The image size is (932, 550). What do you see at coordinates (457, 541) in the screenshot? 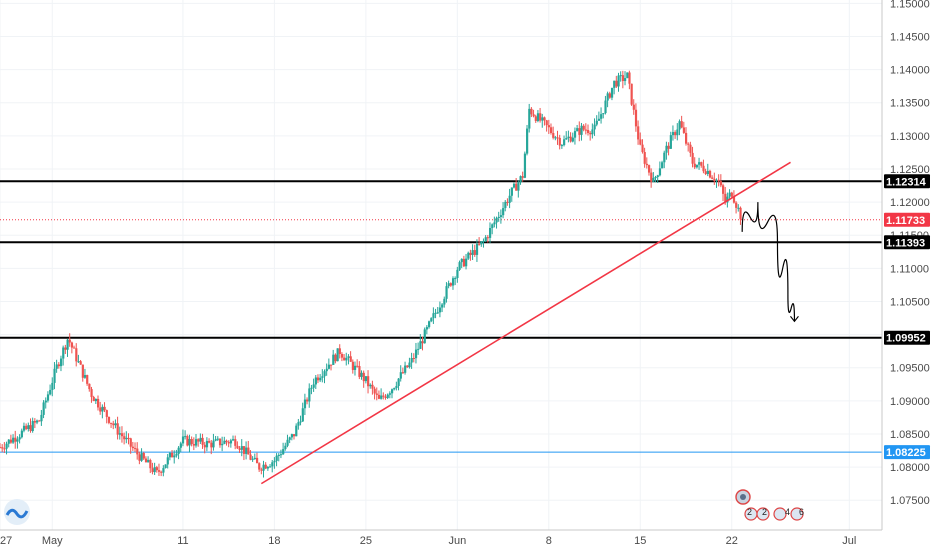
I see `x-tick-label: Jun` at bounding box center [457, 541].